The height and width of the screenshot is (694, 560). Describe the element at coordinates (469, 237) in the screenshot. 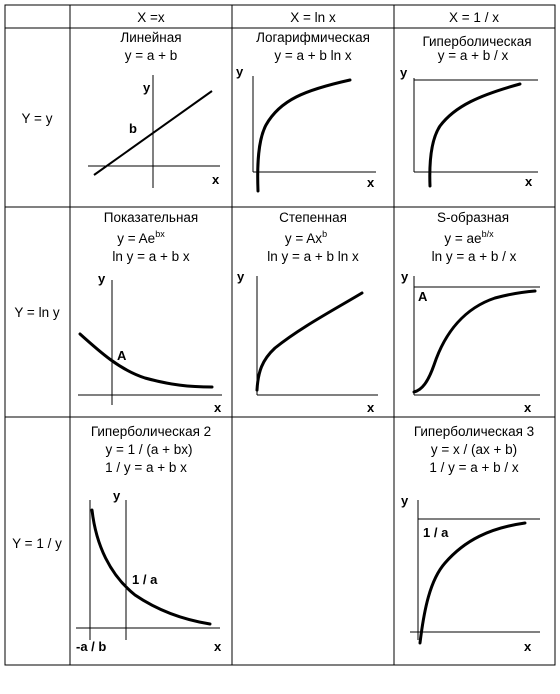

I see `sshape-equation: y = aeb/x` at that location.